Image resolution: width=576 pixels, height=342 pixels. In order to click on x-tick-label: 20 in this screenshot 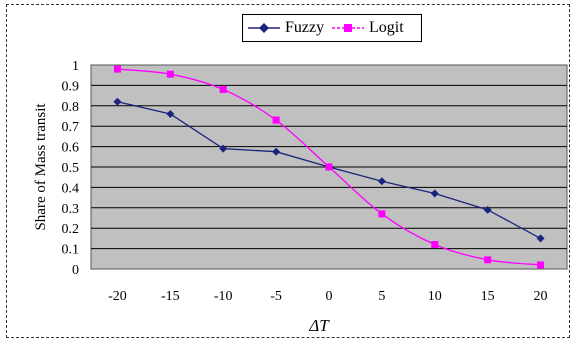, I will do `click(541, 296)`.